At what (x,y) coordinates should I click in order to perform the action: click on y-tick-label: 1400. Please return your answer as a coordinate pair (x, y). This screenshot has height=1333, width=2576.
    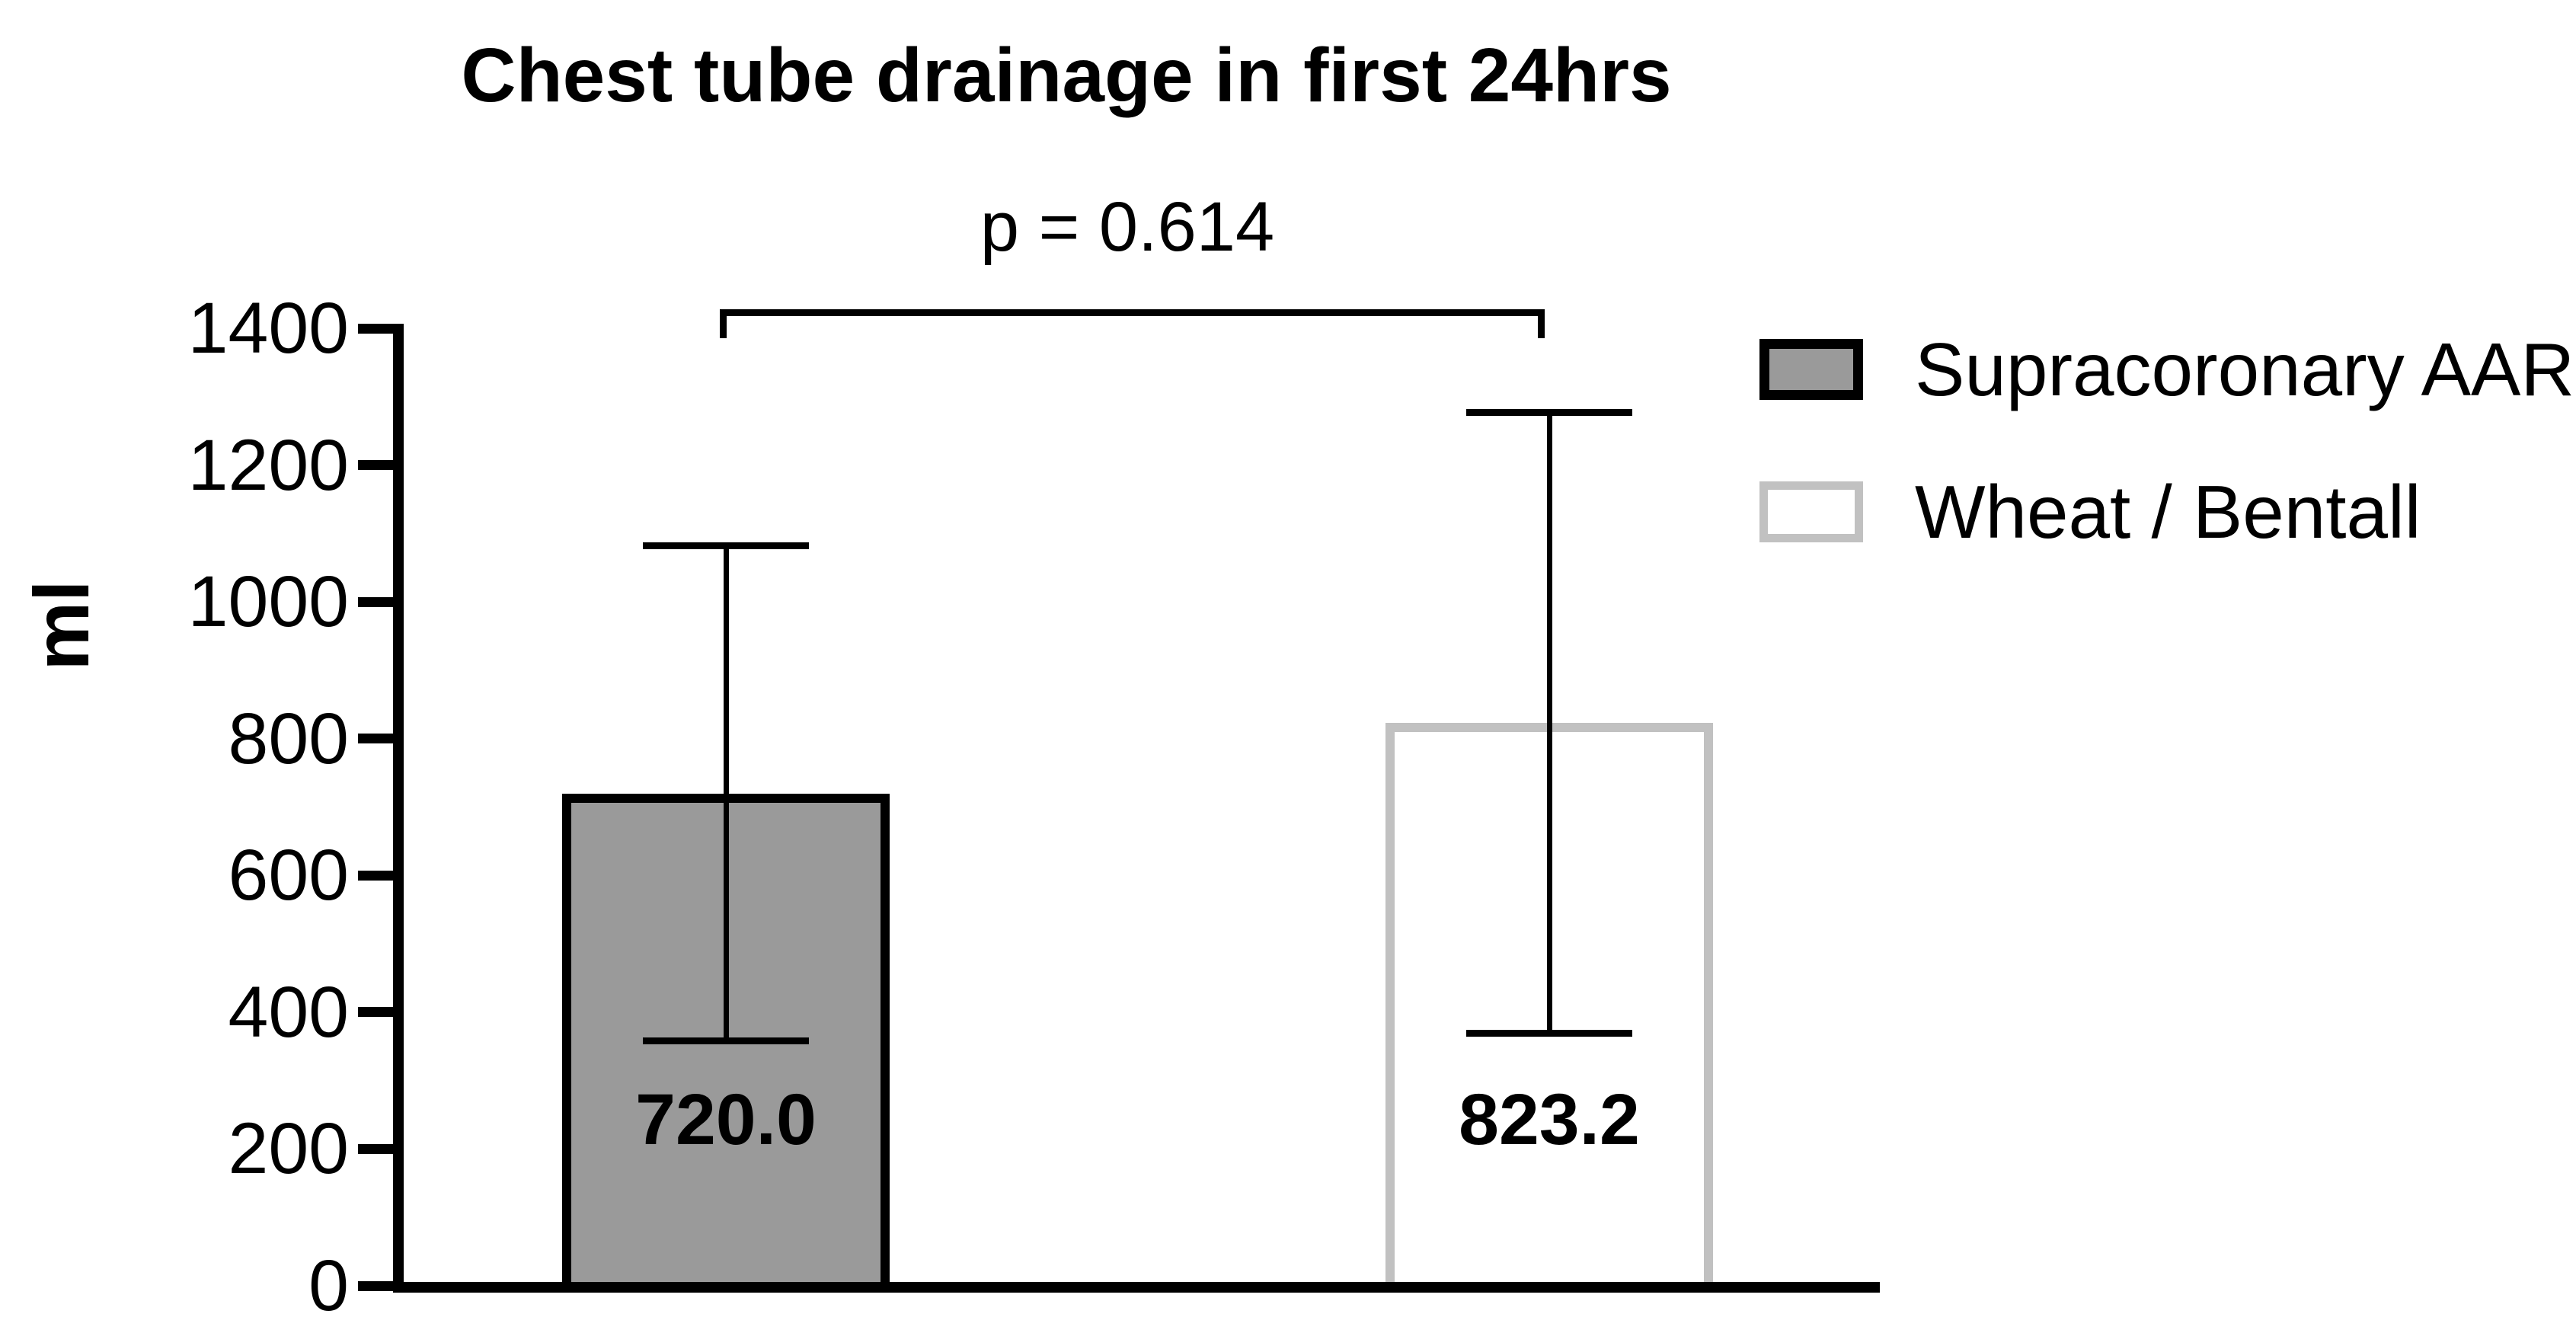
    Looking at the image, I should click on (268, 328).